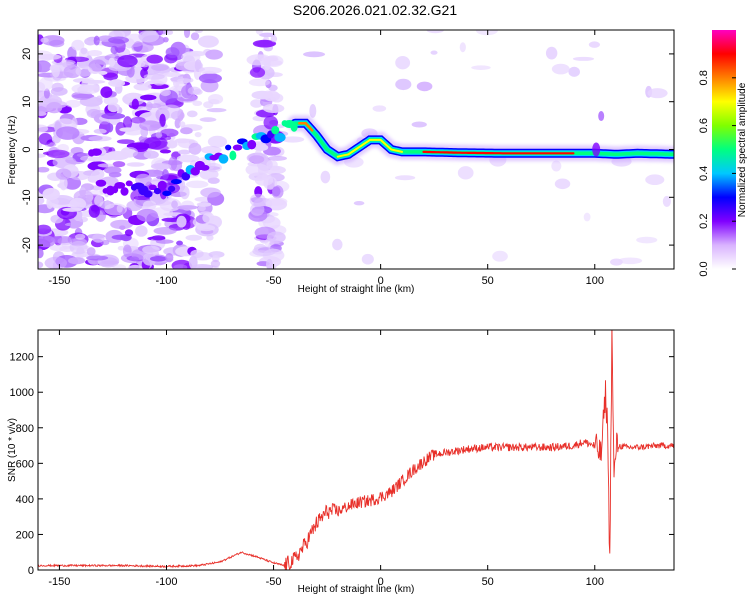 This screenshot has height=600, width=750. Describe the element at coordinates (724, 149) in the screenshot. I see `colorbar-gradient` at that location.